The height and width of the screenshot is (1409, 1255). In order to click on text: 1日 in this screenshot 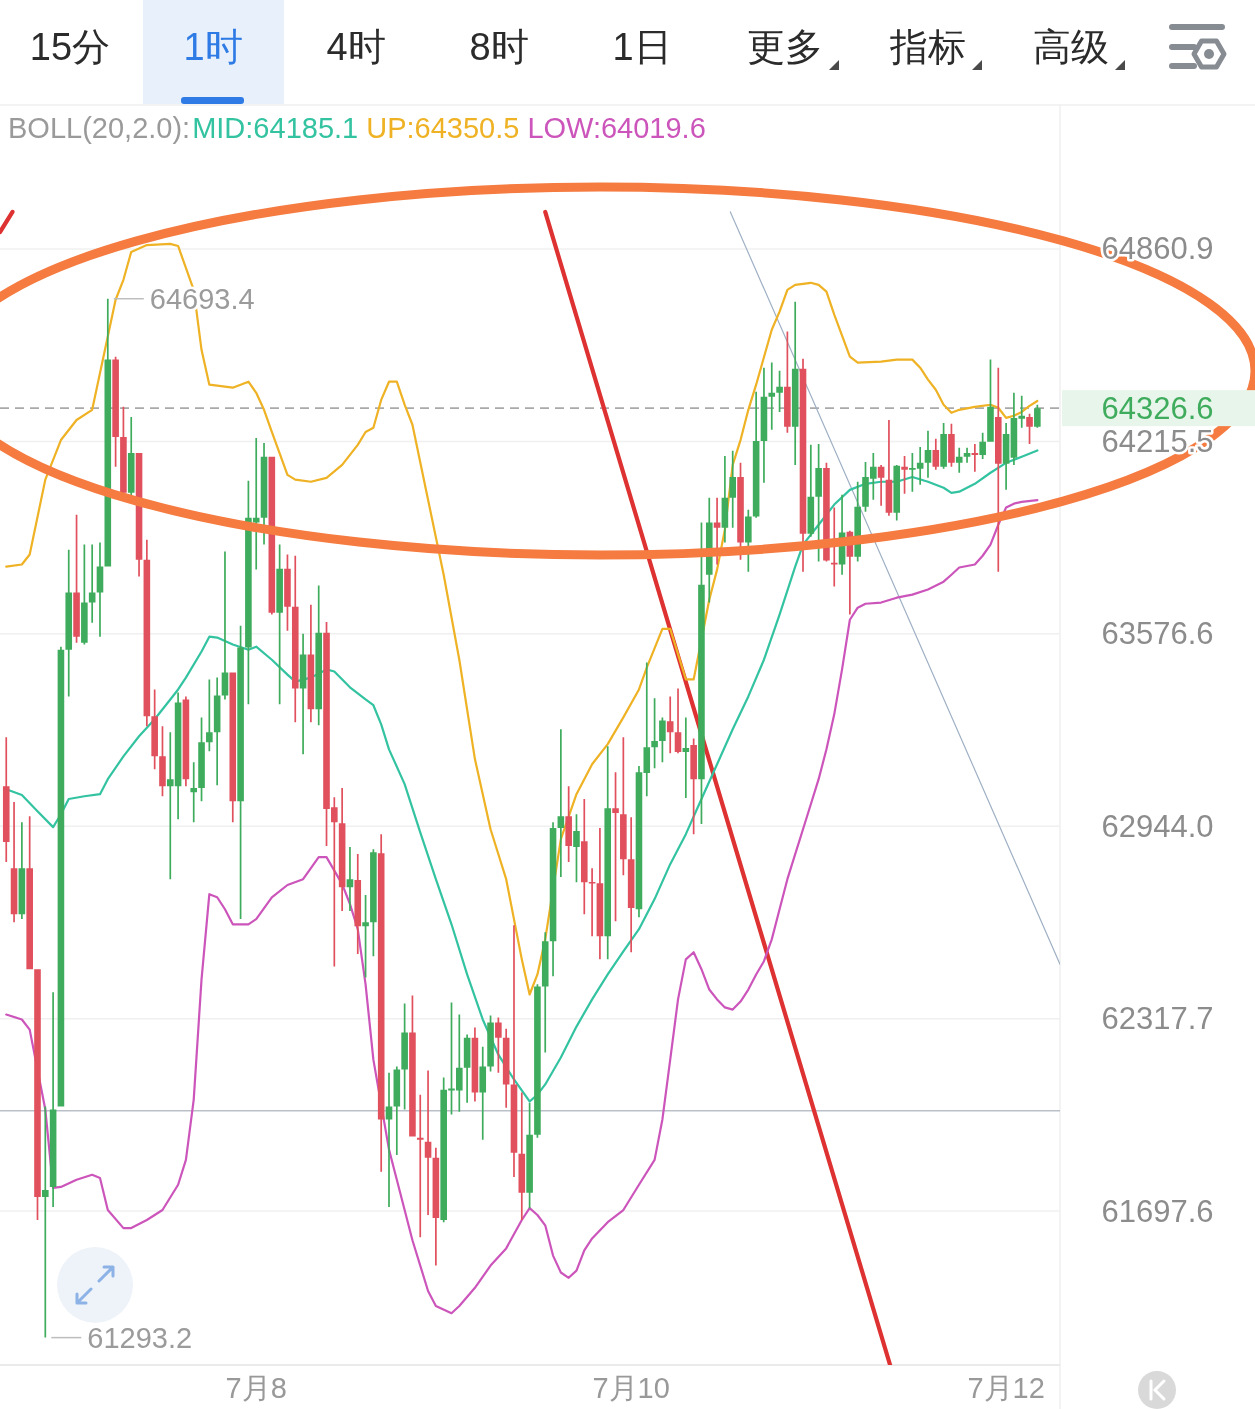, I will do `click(642, 47)`.